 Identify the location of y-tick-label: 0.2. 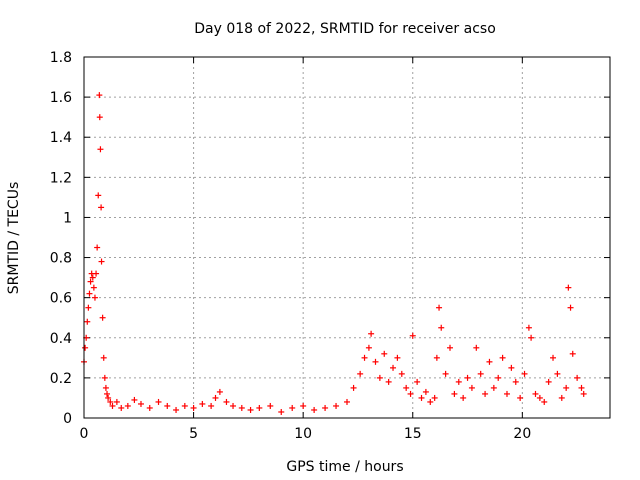
(61, 379).